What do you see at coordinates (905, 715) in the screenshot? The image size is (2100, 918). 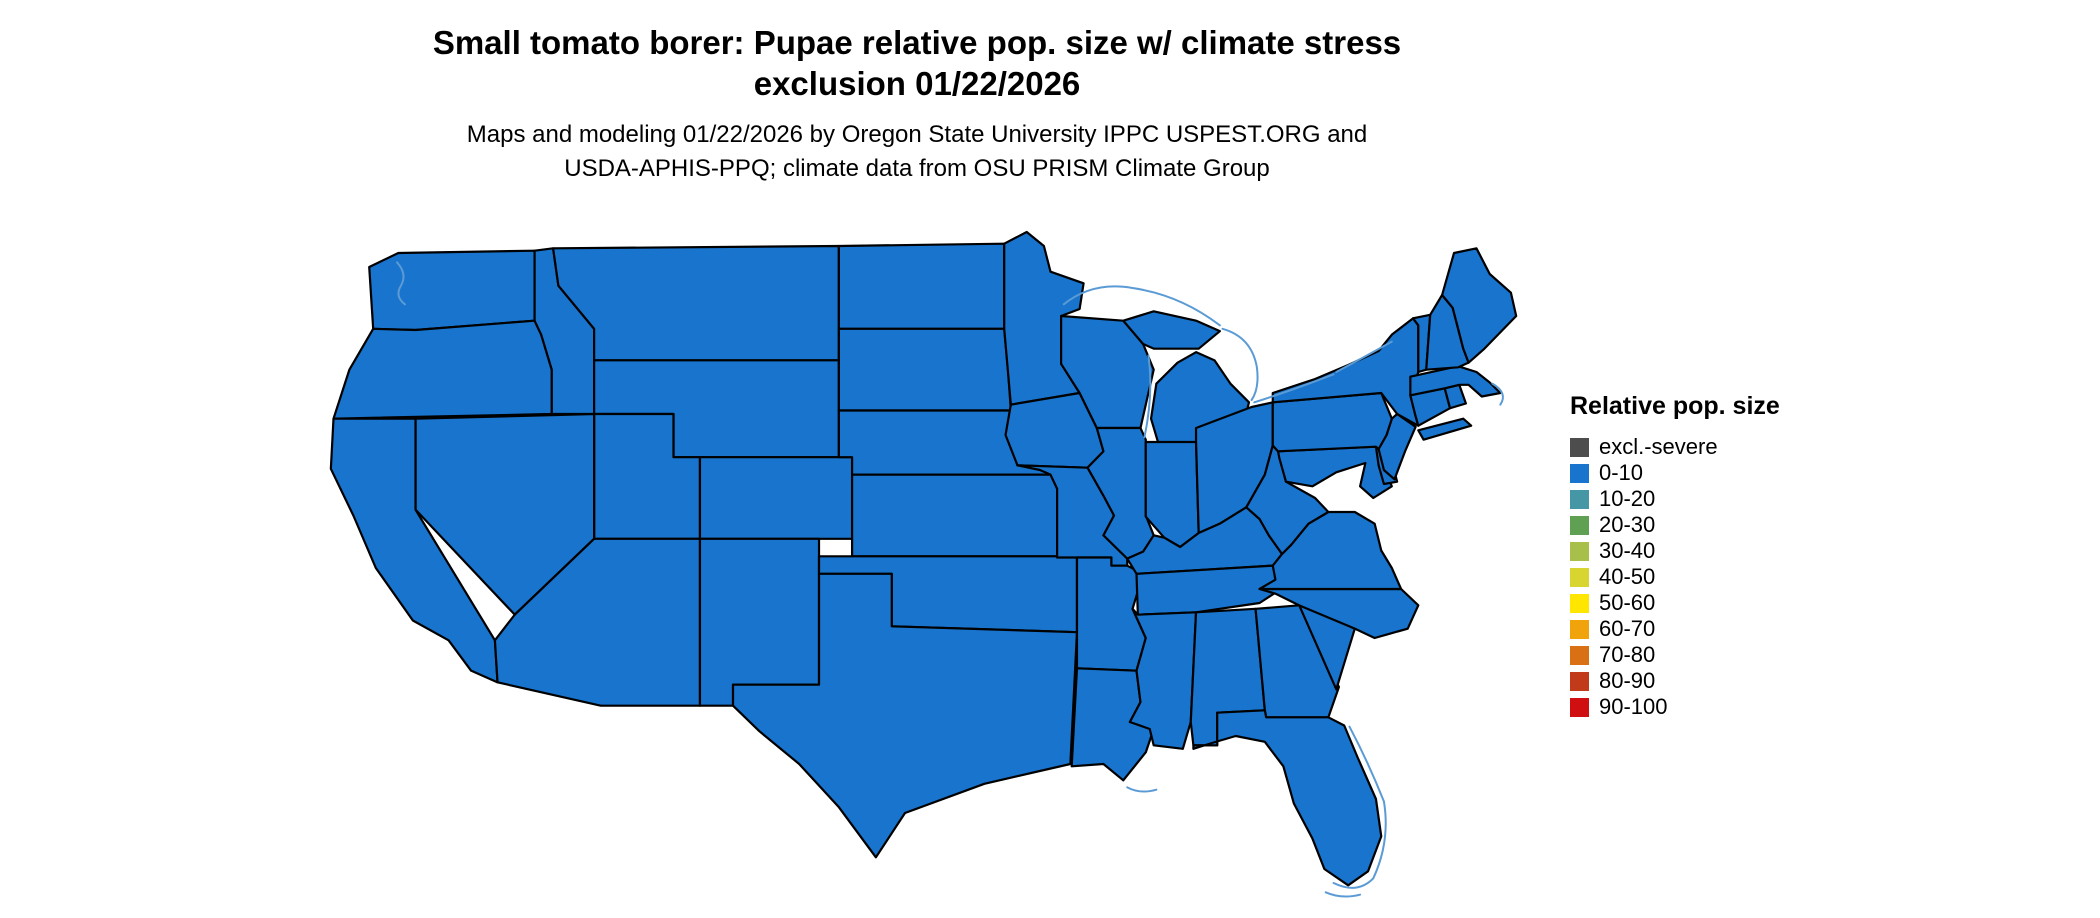 I see `state-texas` at bounding box center [905, 715].